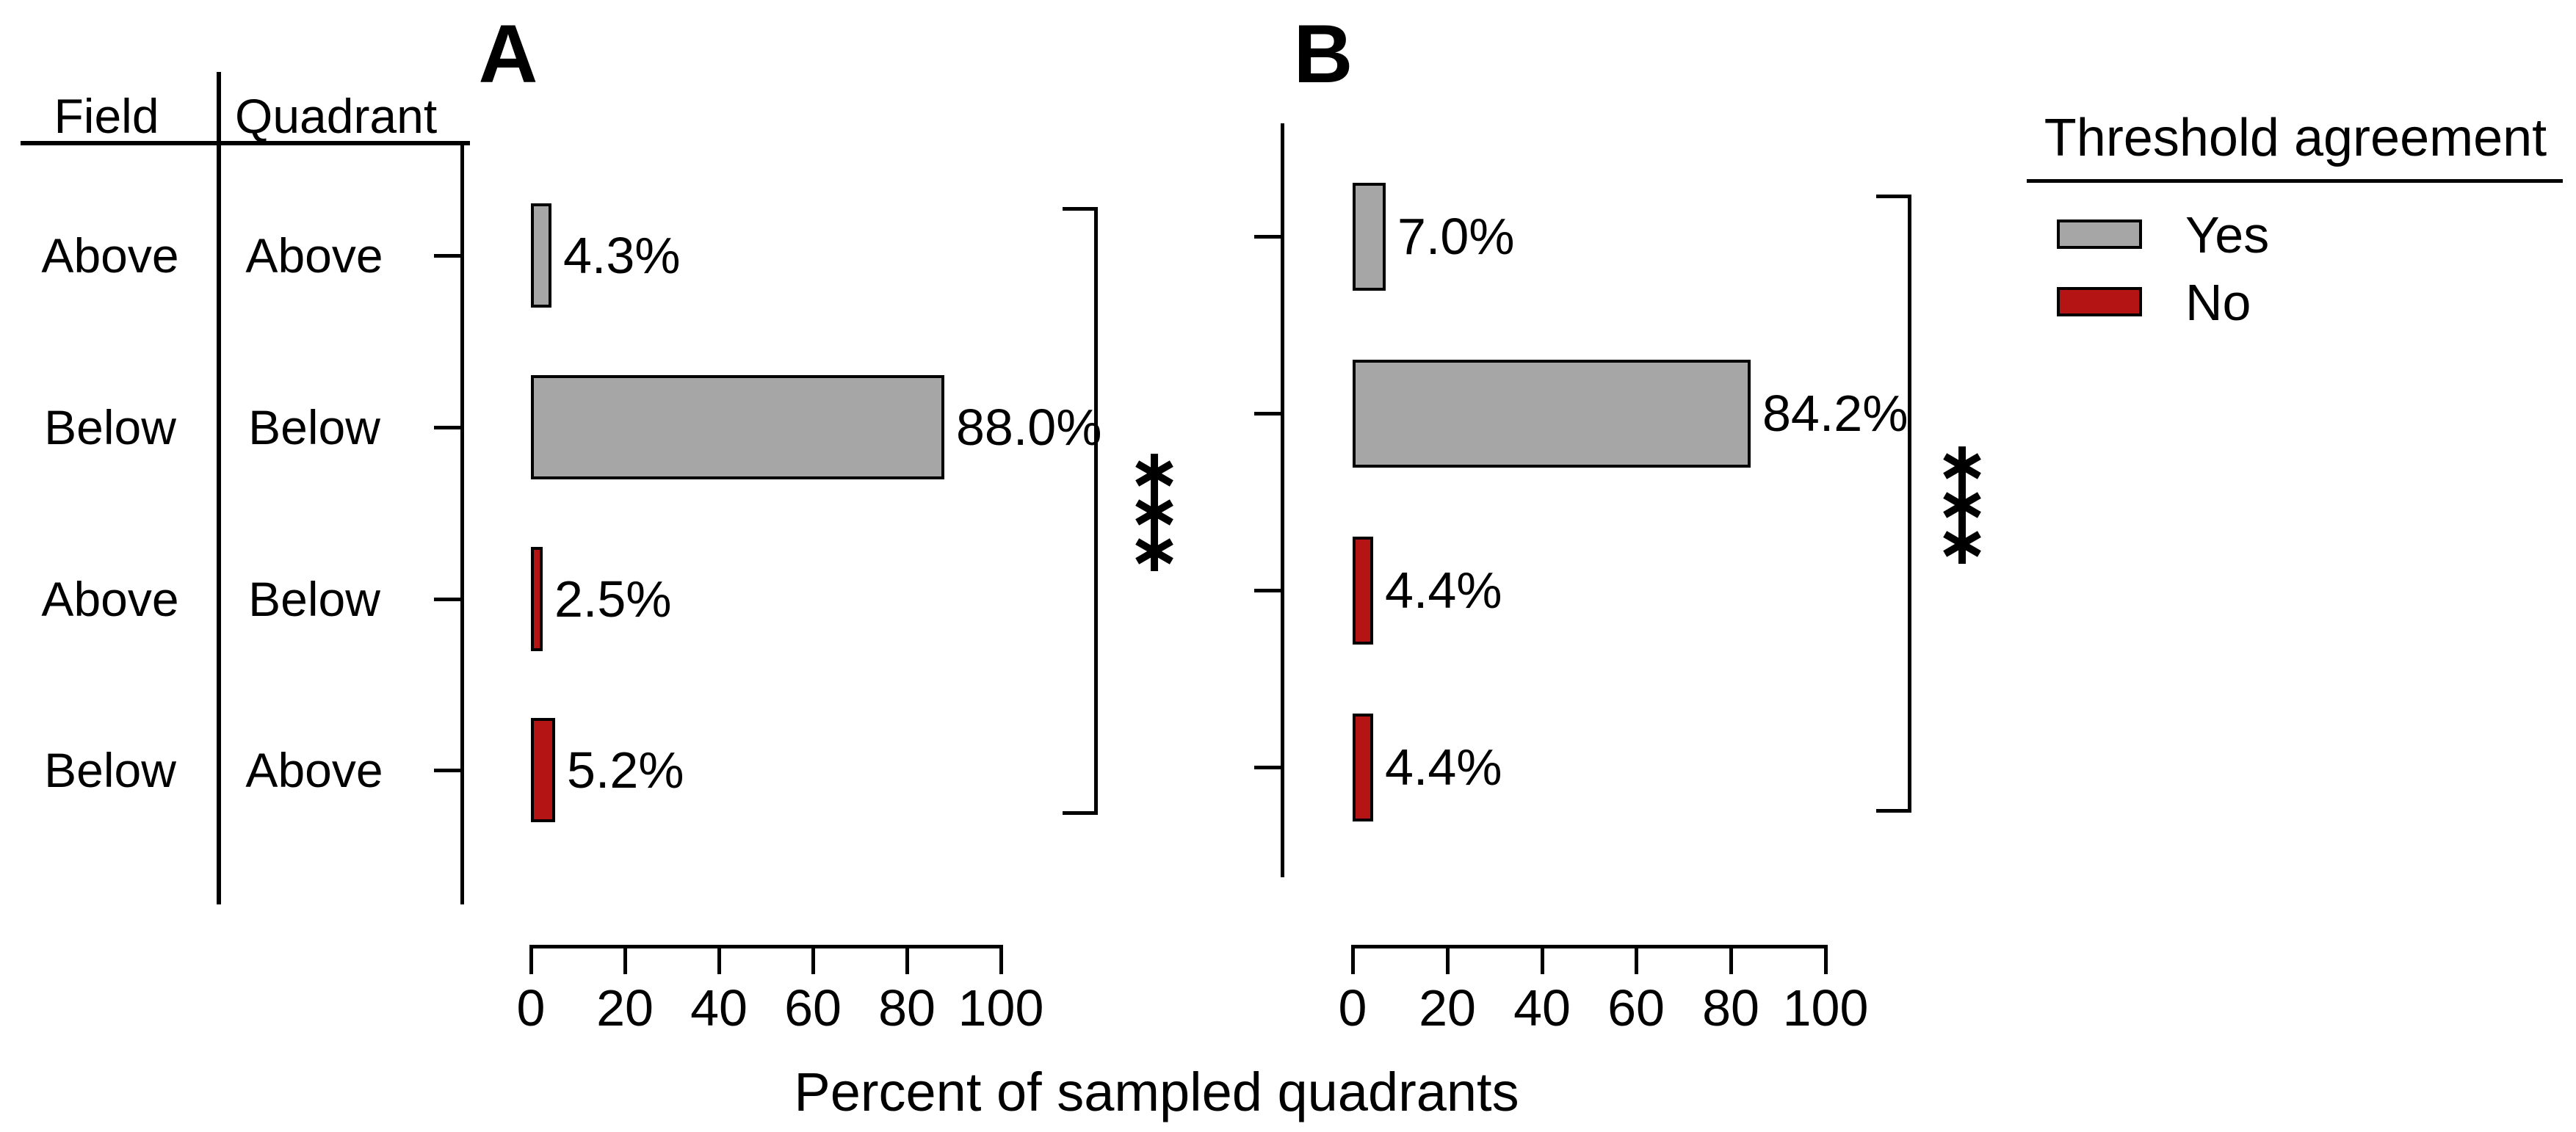 The image size is (2576, 1132). What do you see at coordinates (245, 143) in the screenshot?
I see `table-header-underline` at bounding box center [245, 143].